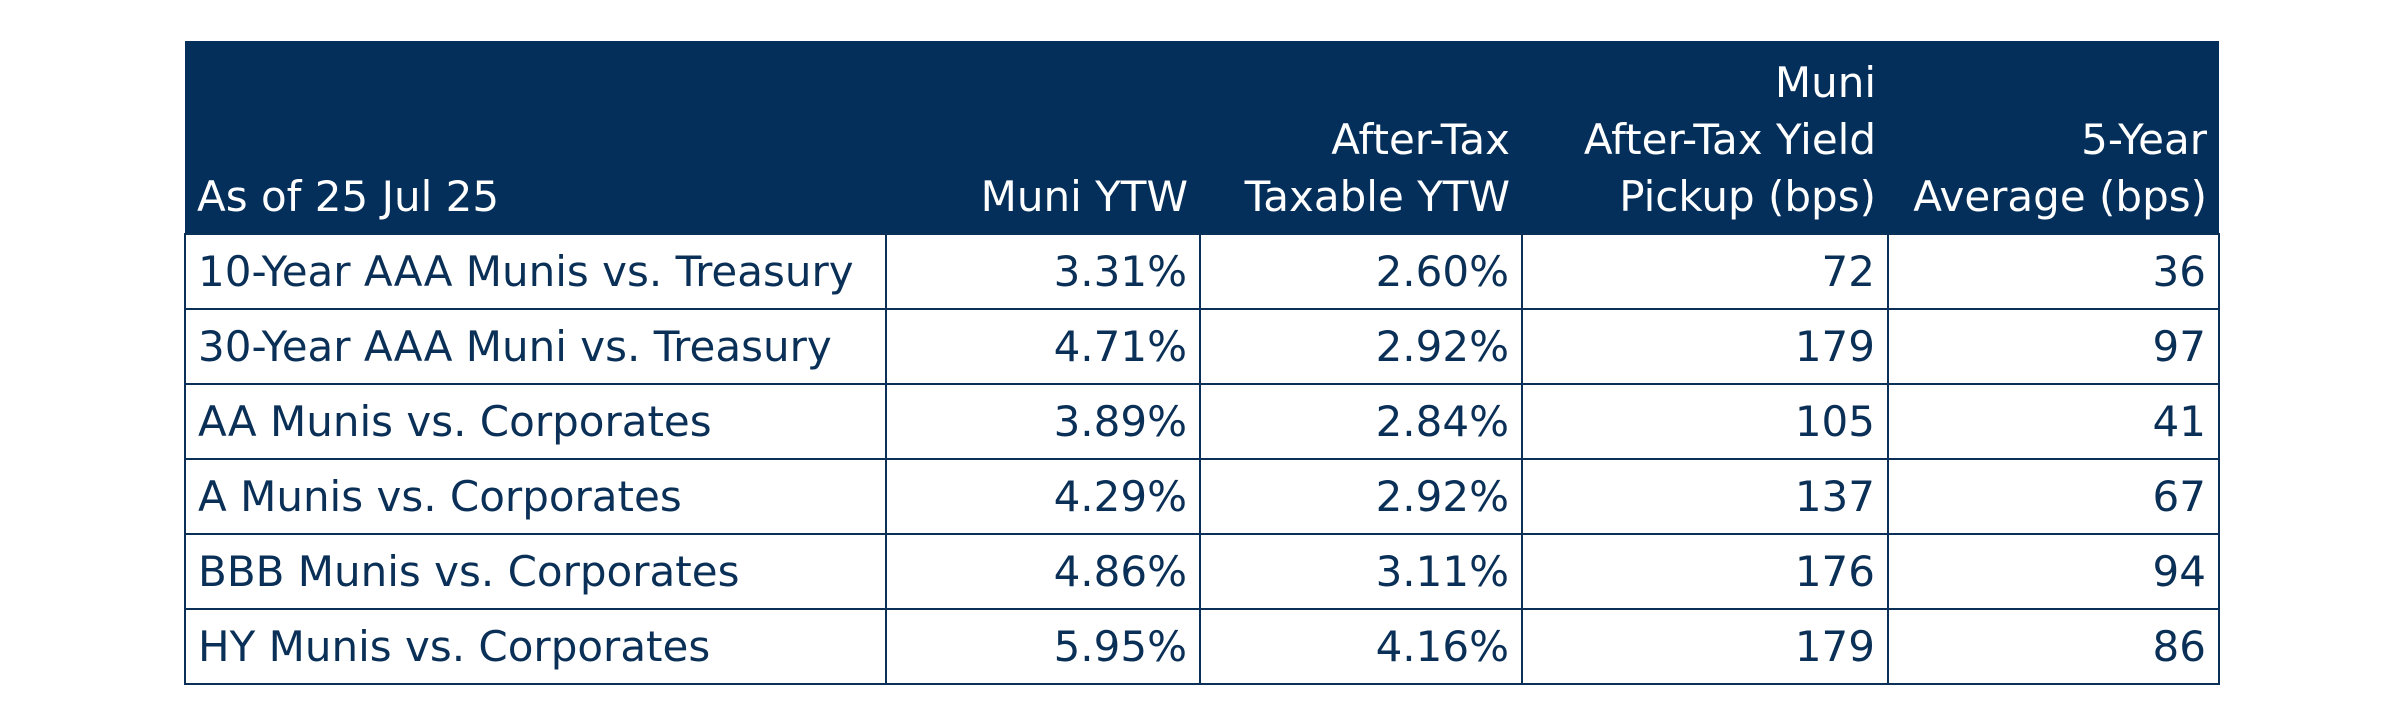 The height and width of the screenshot is (719, 2396). I want to click on header-line: As of 25 Jul 25, so click(348, 196).